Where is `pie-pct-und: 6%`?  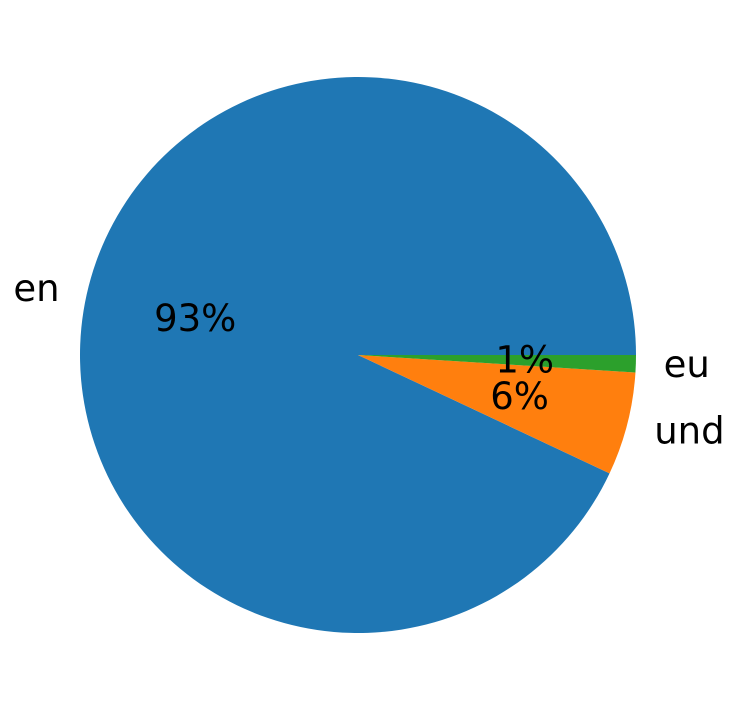
pie-pct-und: 6% is located at coordinates (519, 396).